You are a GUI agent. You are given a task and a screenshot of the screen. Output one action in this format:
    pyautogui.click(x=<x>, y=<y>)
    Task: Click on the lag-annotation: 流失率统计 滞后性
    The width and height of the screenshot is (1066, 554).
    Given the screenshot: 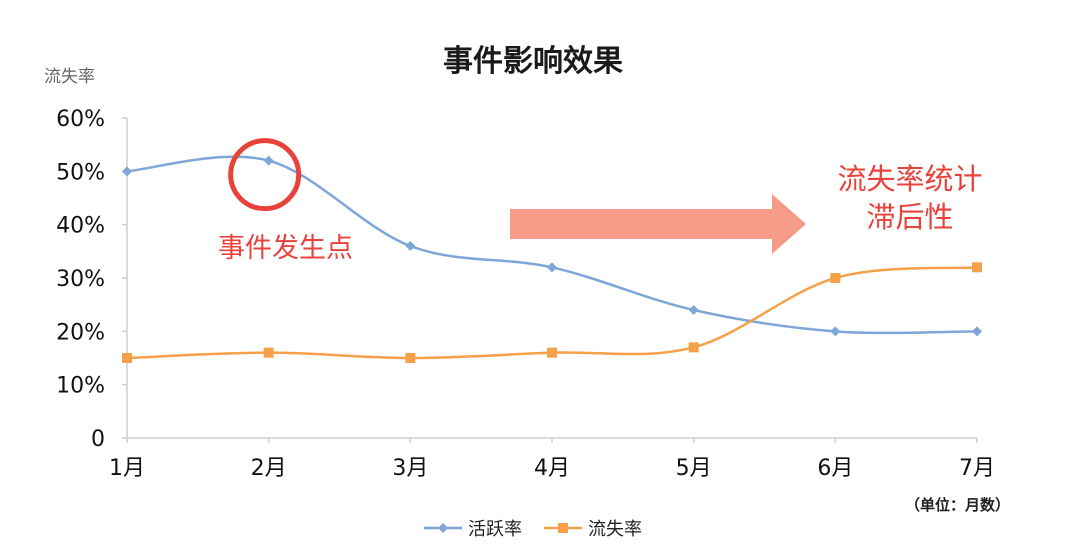 What is the action you would take?
    pyautogui.click(x=910, y=198)
    